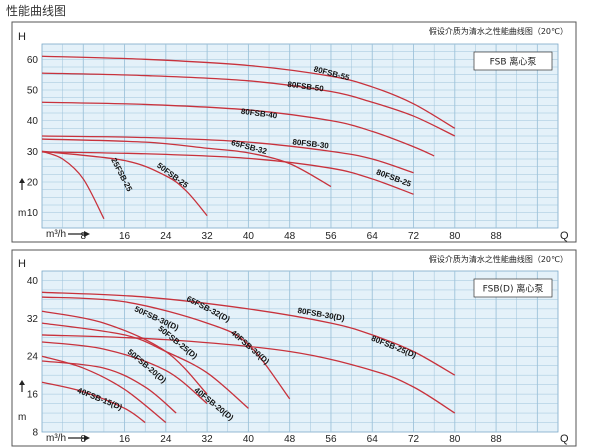  What do you see at coordinates (33, 152) in the screenshot?
I see `chart1-ytick-label: 30` at bounding box center [33, 152].